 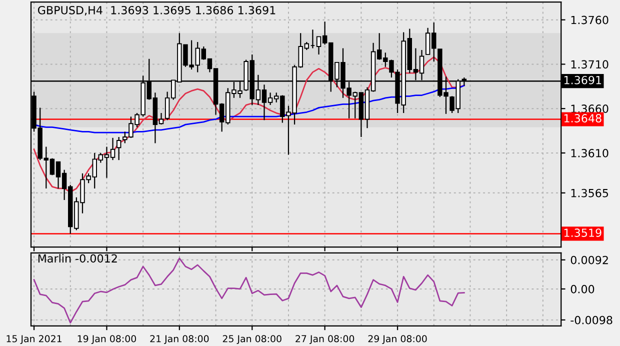 What do you see at coordinates (397, 339) in the screenshot?
I see `x-tick-label: 29 Jan 08:00` at bounding box center [397, 339].